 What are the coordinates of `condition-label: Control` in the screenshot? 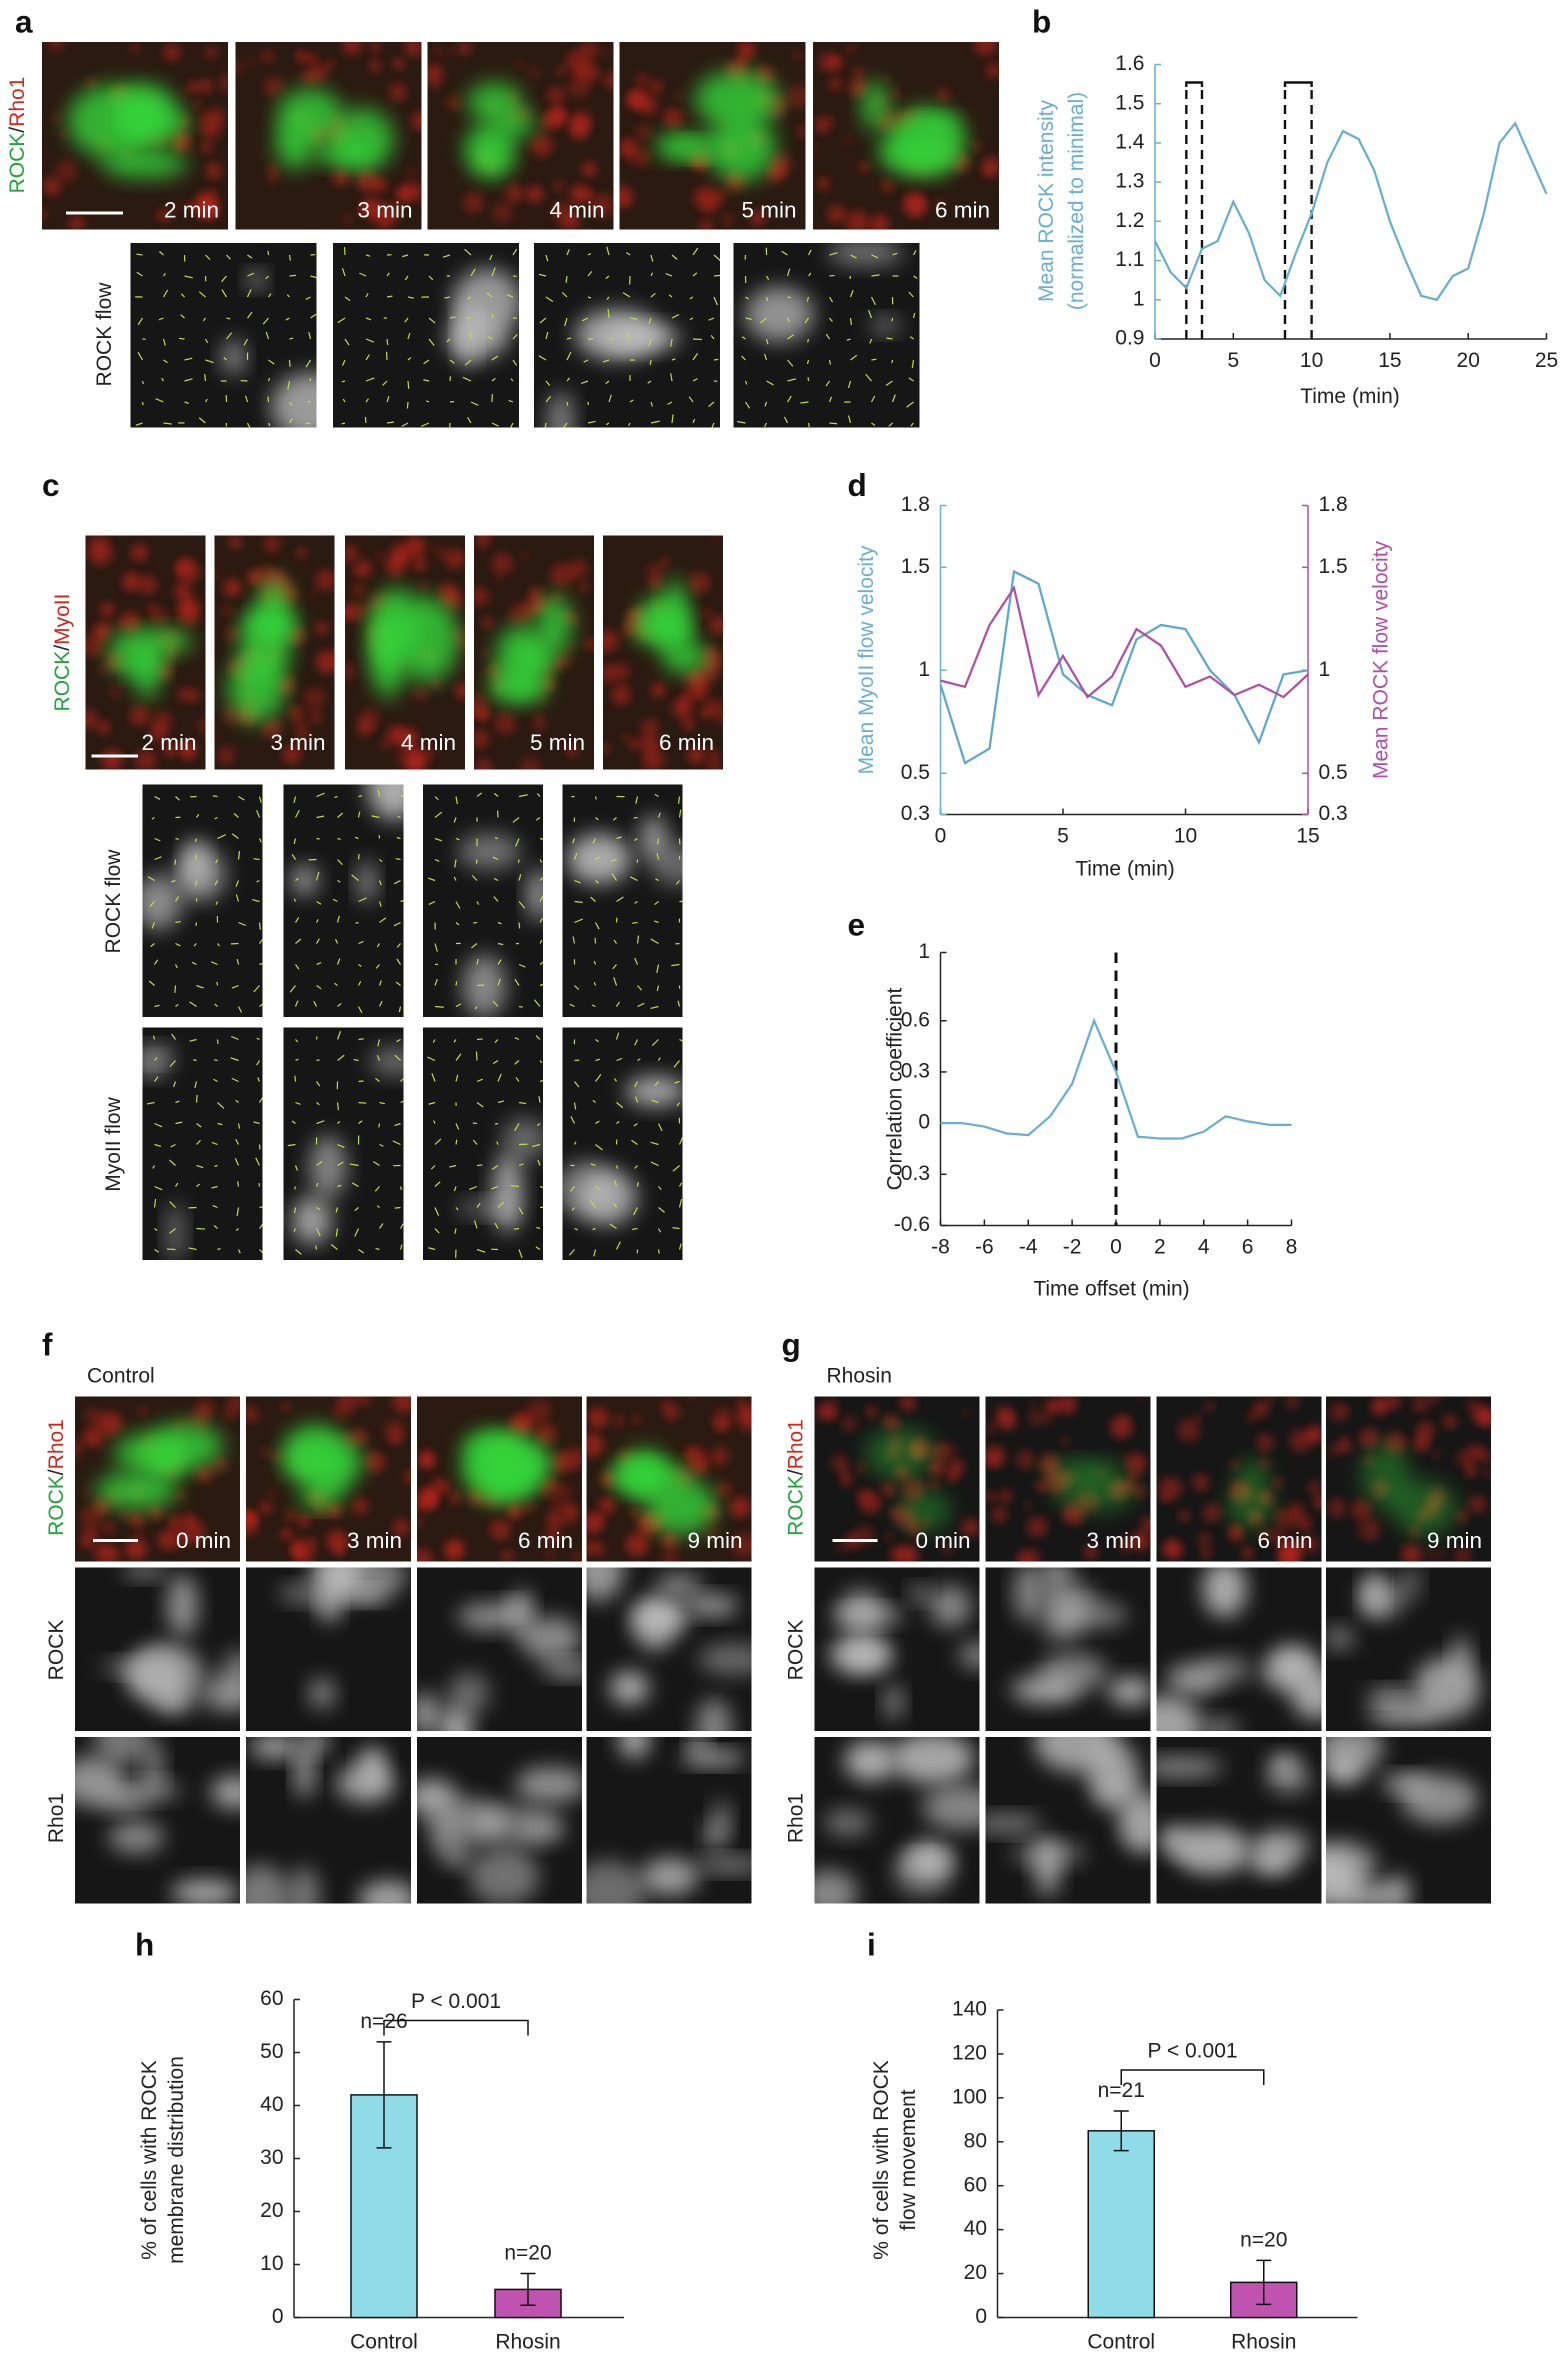 It's located at (121, 1376).